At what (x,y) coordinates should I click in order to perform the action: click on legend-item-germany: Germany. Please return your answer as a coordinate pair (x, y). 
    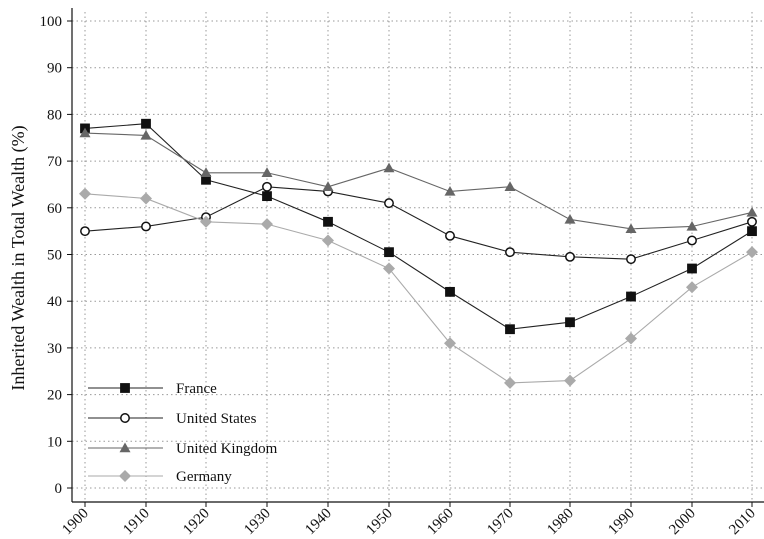
    Looking at the image, I should click on (160, 477).